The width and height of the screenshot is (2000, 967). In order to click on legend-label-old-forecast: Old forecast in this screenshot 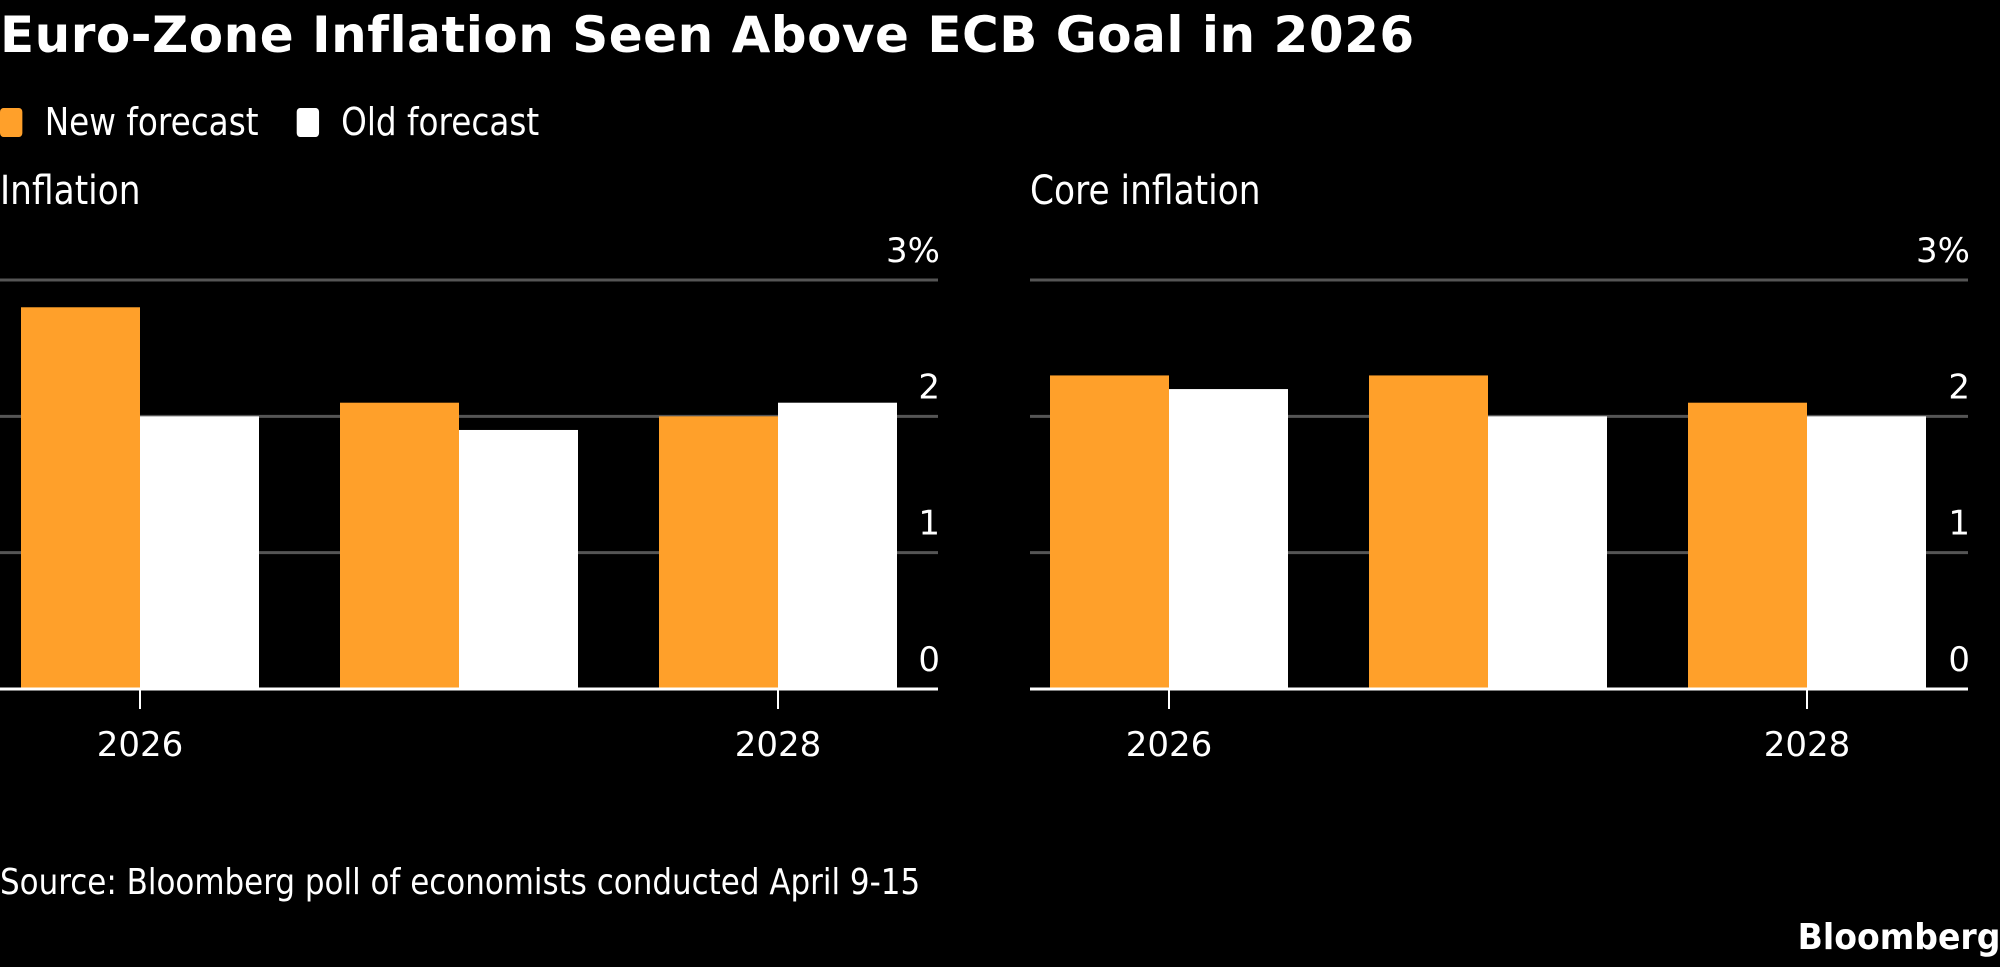, I will do `click(440, 122)`.